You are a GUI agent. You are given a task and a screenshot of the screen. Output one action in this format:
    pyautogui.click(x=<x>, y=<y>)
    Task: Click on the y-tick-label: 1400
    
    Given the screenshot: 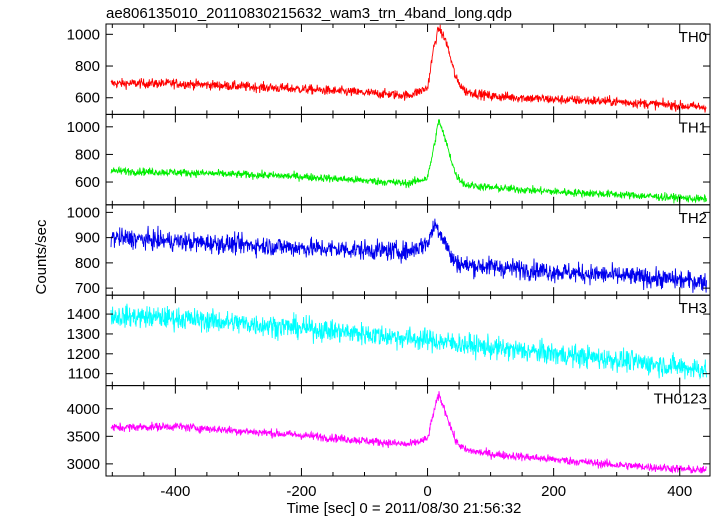 What is the action you would take?
    pyautogui.click(x=83, y=314)
    